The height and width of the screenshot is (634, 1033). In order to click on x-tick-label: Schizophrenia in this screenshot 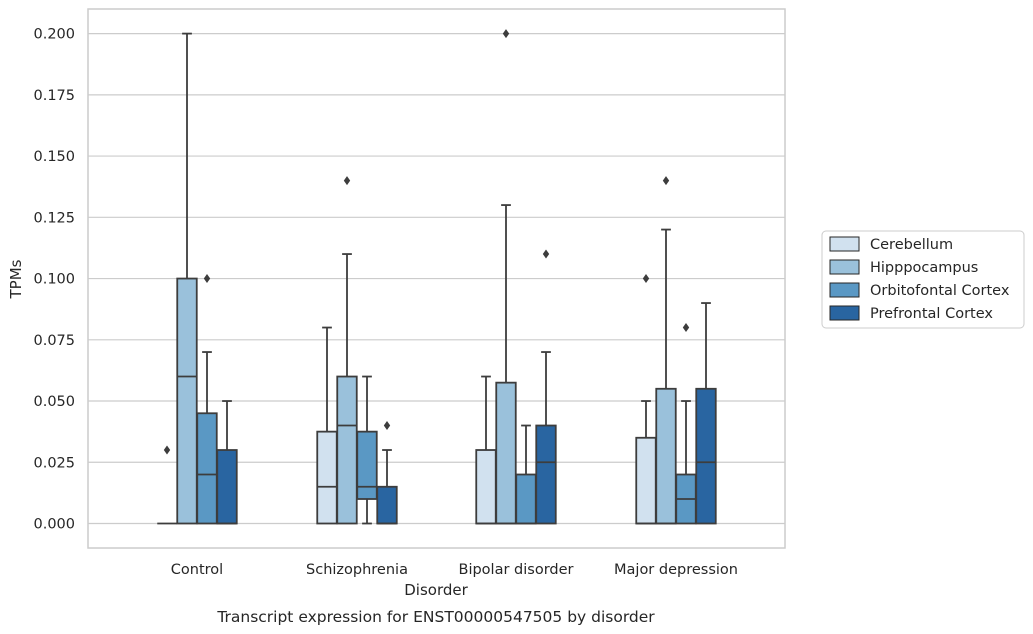, I will do `click(357, 570)`.